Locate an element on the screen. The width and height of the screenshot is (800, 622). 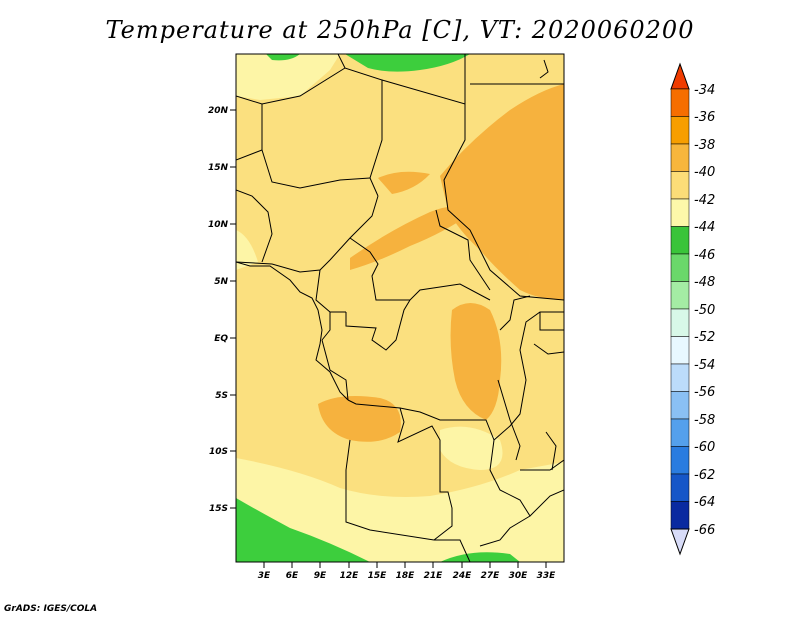
field-orange-band is located at coordinates (410, 238).